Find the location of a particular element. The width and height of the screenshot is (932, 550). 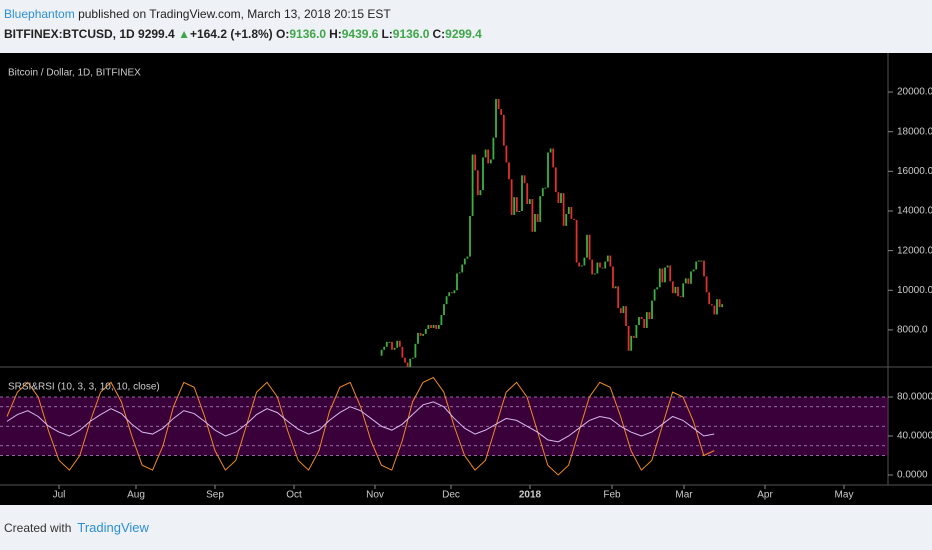

y-tick-label: 10000.0 is located at coordinates (914, 290).